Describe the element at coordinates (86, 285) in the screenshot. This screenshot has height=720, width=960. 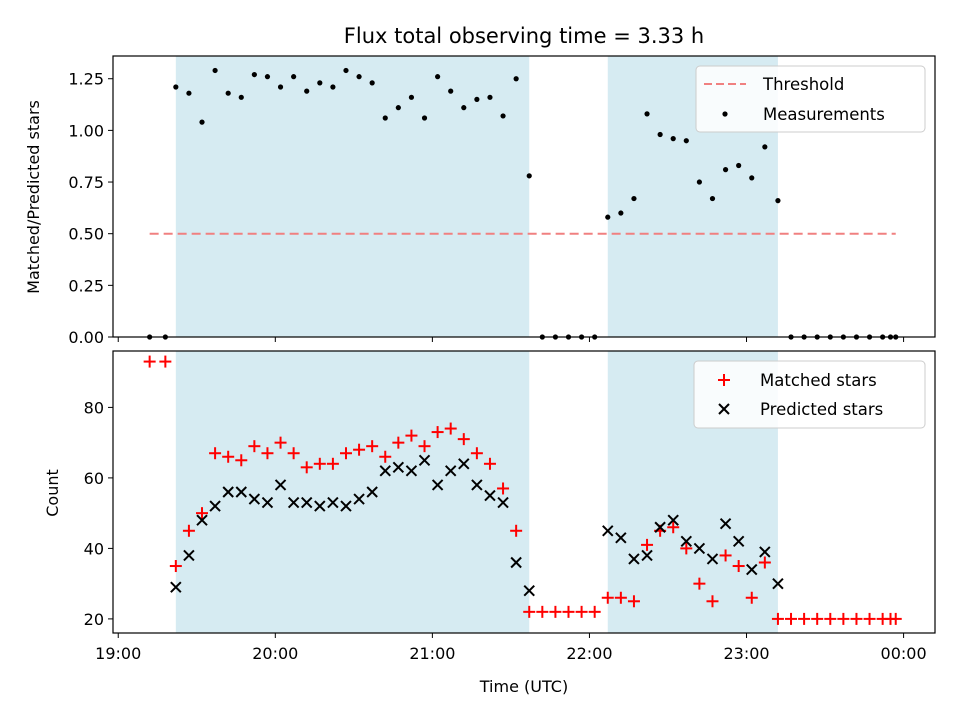
I see `y-tick-label: 0.25` at that location.